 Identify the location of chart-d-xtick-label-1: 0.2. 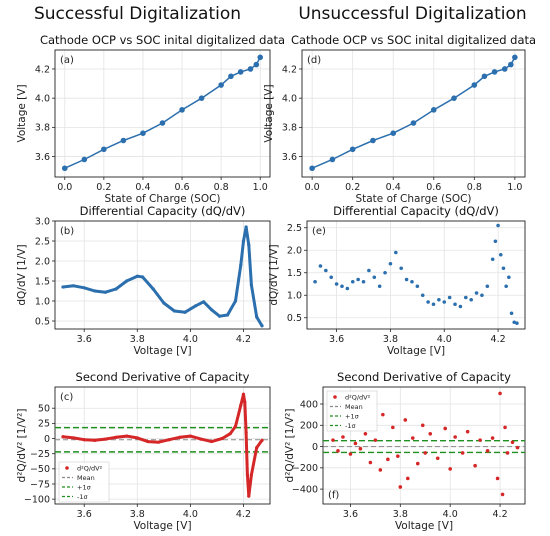
(352, 187).